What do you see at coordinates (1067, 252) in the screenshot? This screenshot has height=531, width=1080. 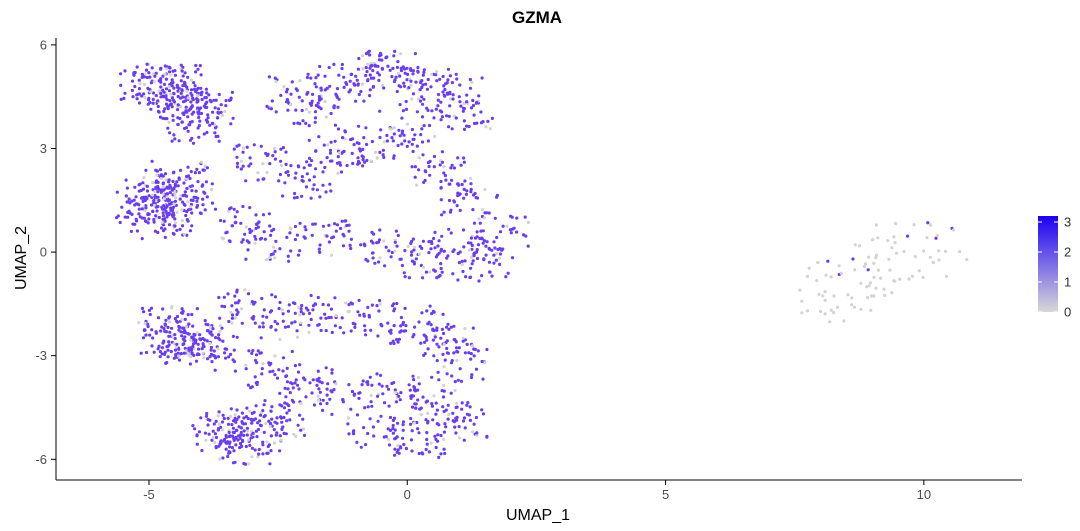 I see `legend-label: 2` at bounding box center [1067, 252].